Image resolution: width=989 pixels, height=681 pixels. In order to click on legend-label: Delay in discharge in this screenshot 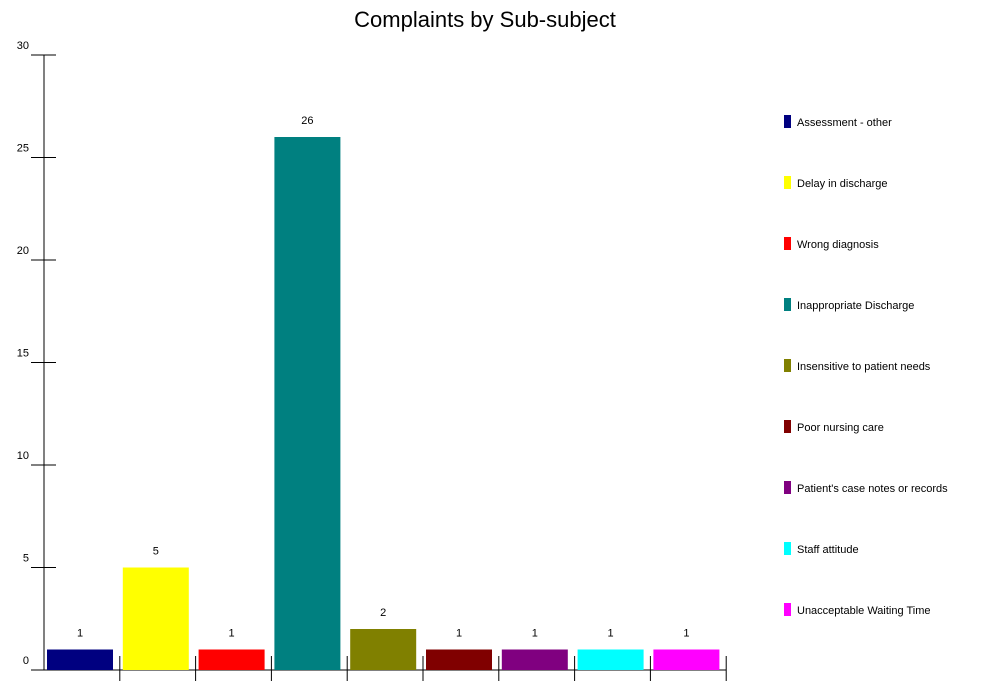, I will do `click(842, 184)`.